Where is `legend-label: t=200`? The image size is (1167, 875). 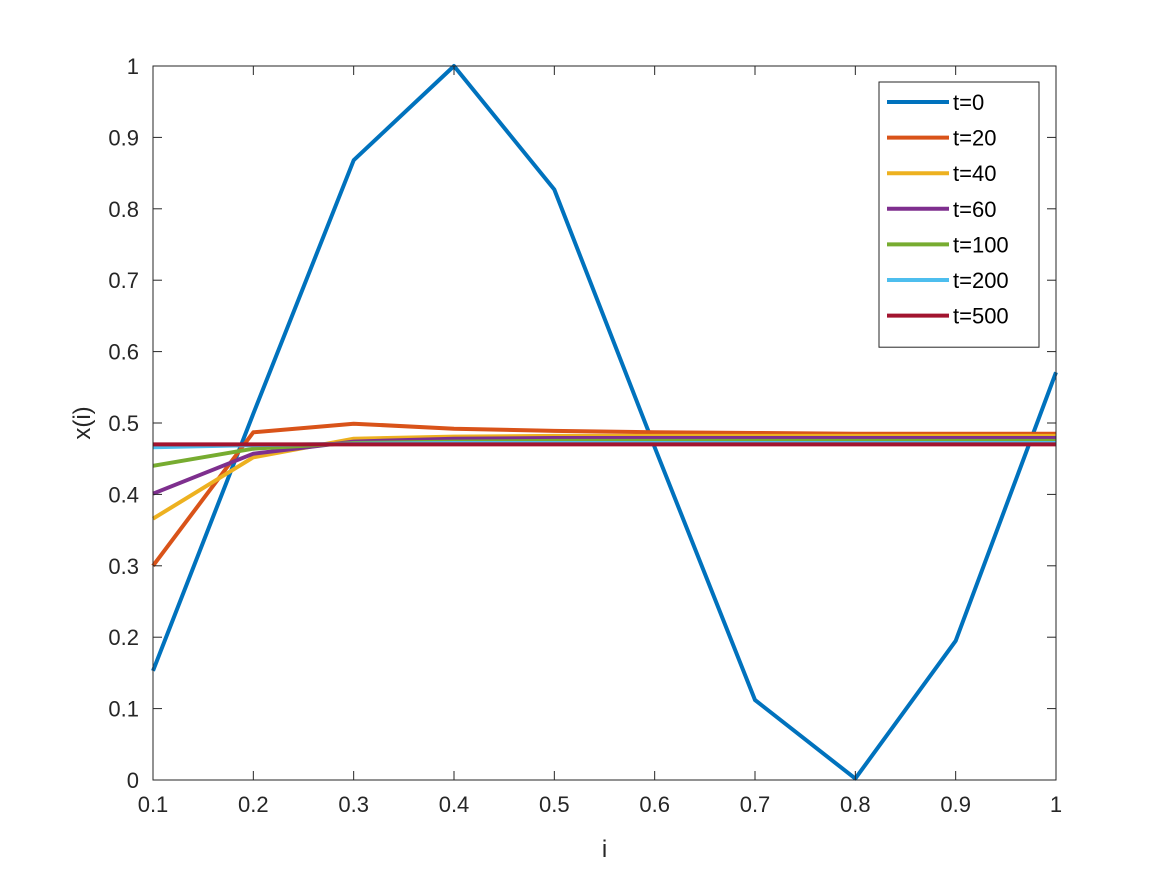 legend-label: t=200 is located at coordinates (981, 280).